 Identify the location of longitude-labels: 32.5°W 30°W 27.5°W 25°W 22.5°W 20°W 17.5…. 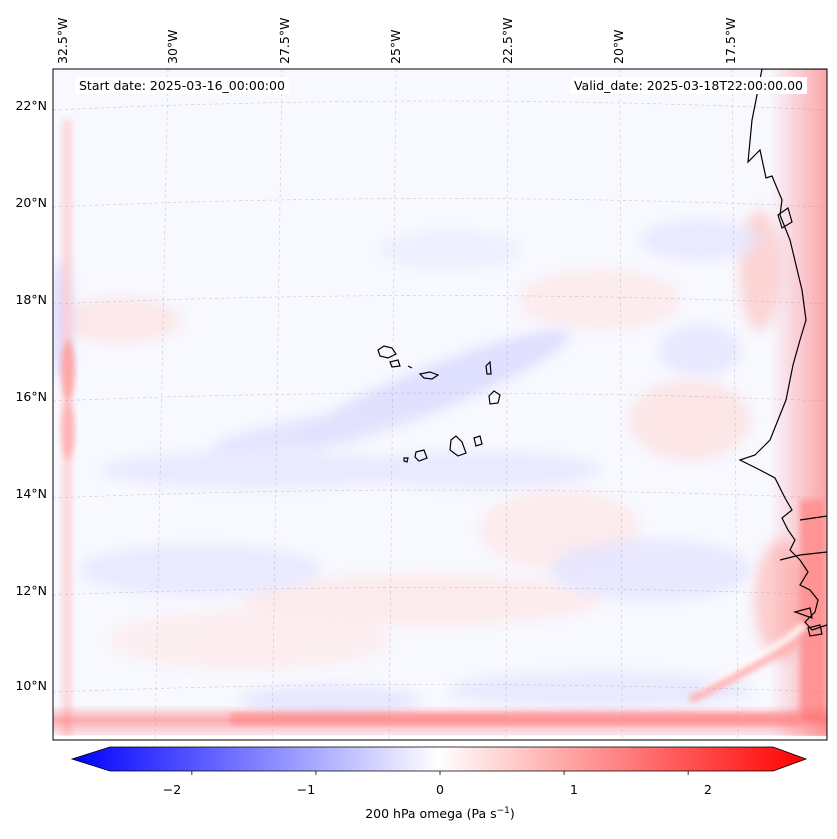
(396, 41).